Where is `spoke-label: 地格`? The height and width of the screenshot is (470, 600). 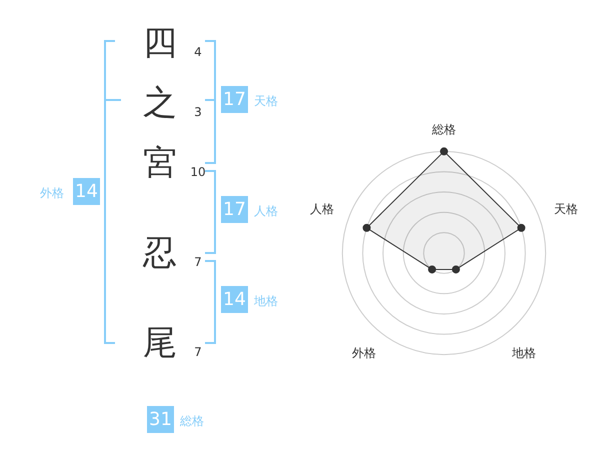 spoke-label: 地格 is located at coordinates (523, 353).